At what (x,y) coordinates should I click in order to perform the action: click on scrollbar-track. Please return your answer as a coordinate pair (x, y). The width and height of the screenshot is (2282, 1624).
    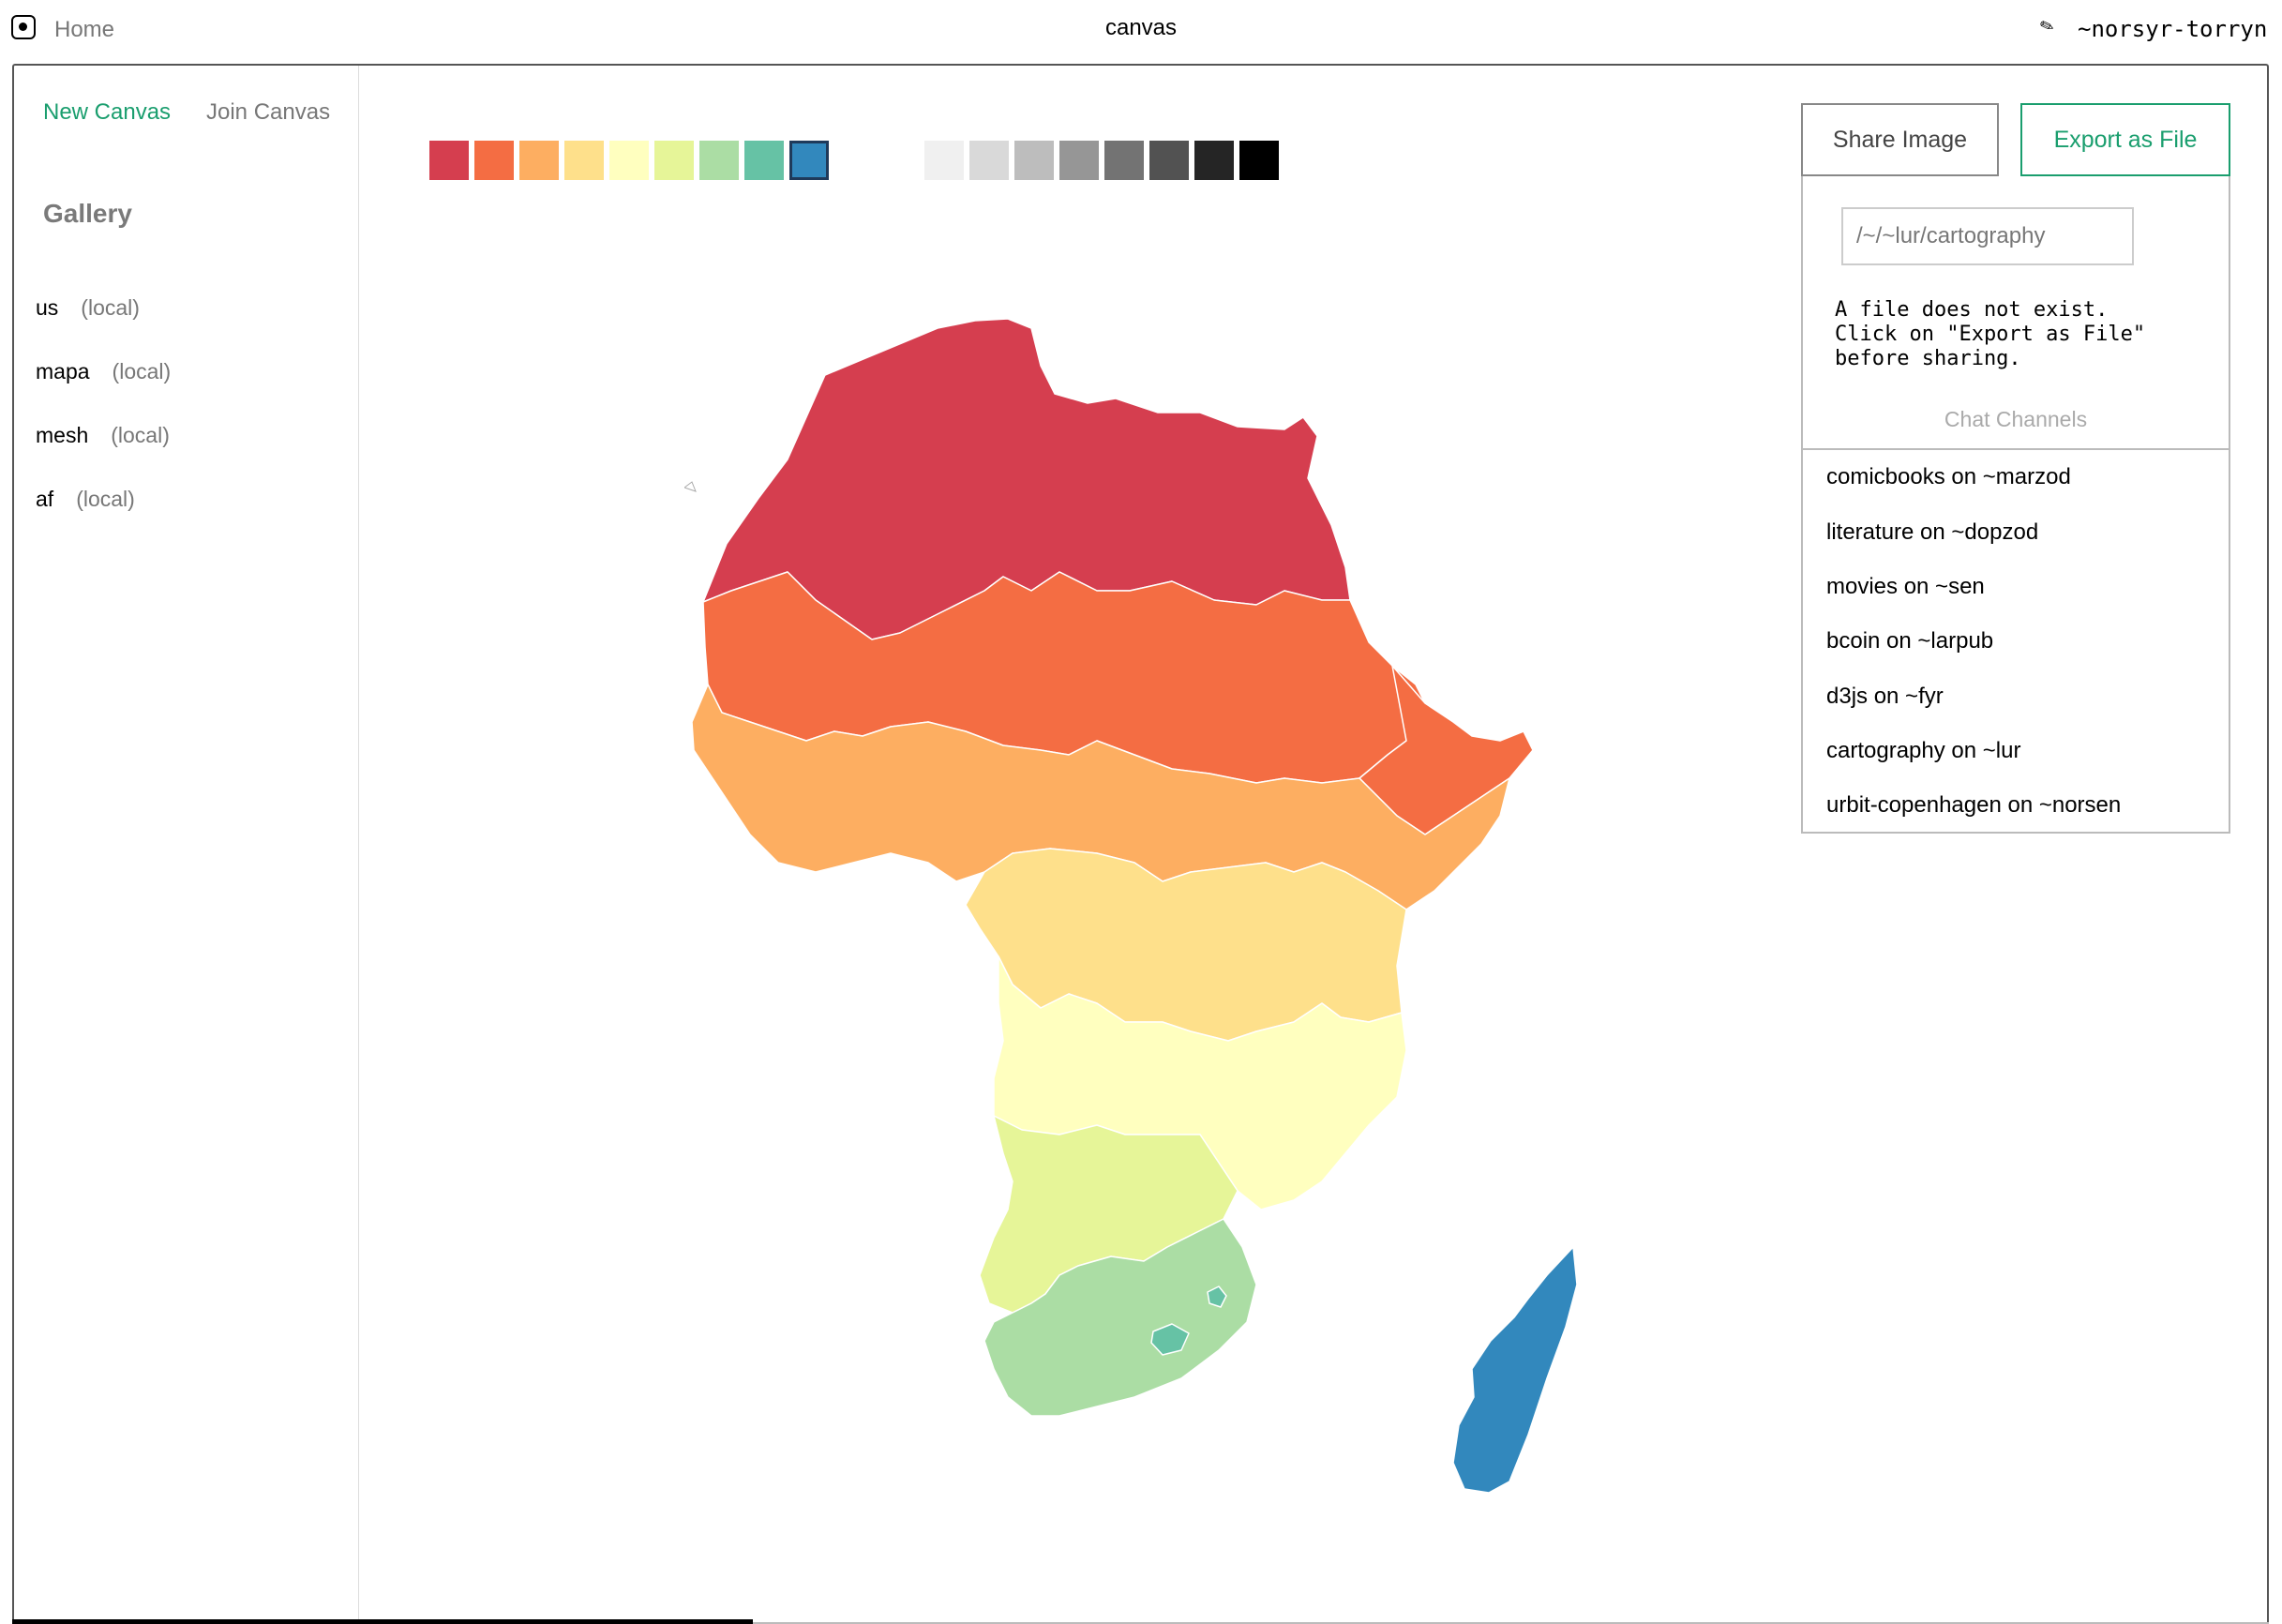
    Looking at the image, I should click on (1511, 1623).